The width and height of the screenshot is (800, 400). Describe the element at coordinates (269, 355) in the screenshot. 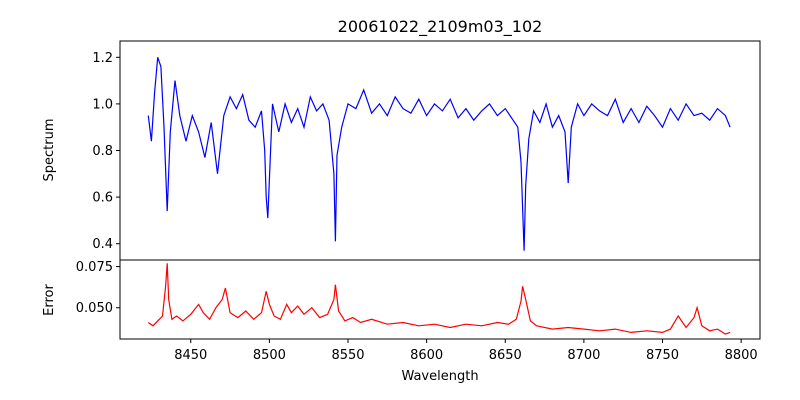

I see `x-tick-label: 8500` at that location.